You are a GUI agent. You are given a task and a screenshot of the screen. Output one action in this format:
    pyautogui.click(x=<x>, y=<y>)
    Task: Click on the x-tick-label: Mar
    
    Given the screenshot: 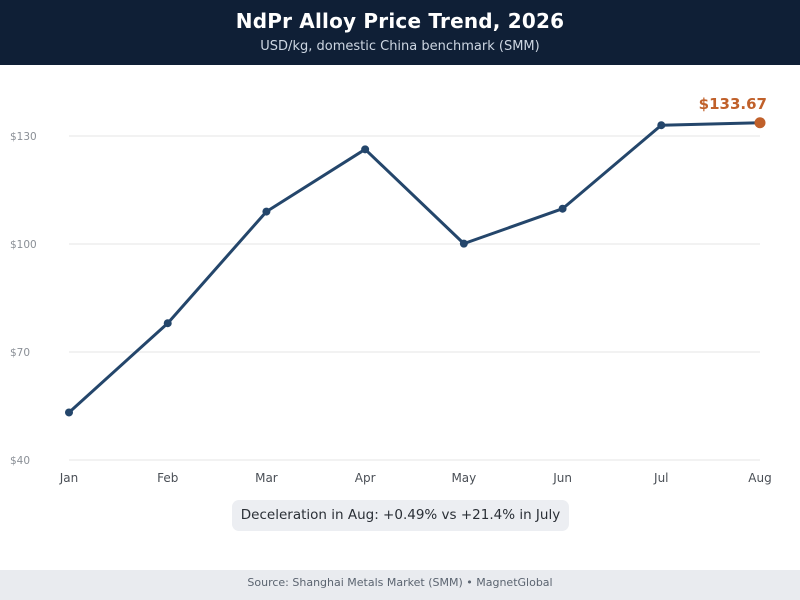 What is the action you would take?
    pyautogui.click(x=266, y=478)
    